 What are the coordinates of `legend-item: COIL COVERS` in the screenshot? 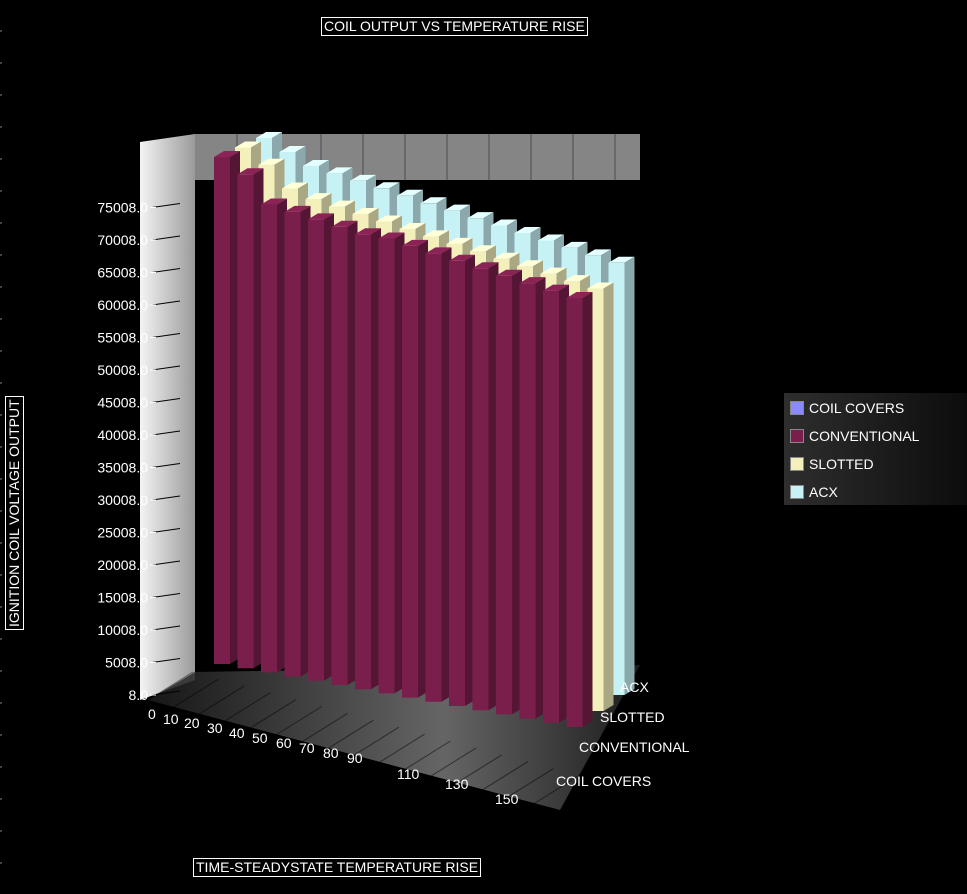 It's located at (847, 408).